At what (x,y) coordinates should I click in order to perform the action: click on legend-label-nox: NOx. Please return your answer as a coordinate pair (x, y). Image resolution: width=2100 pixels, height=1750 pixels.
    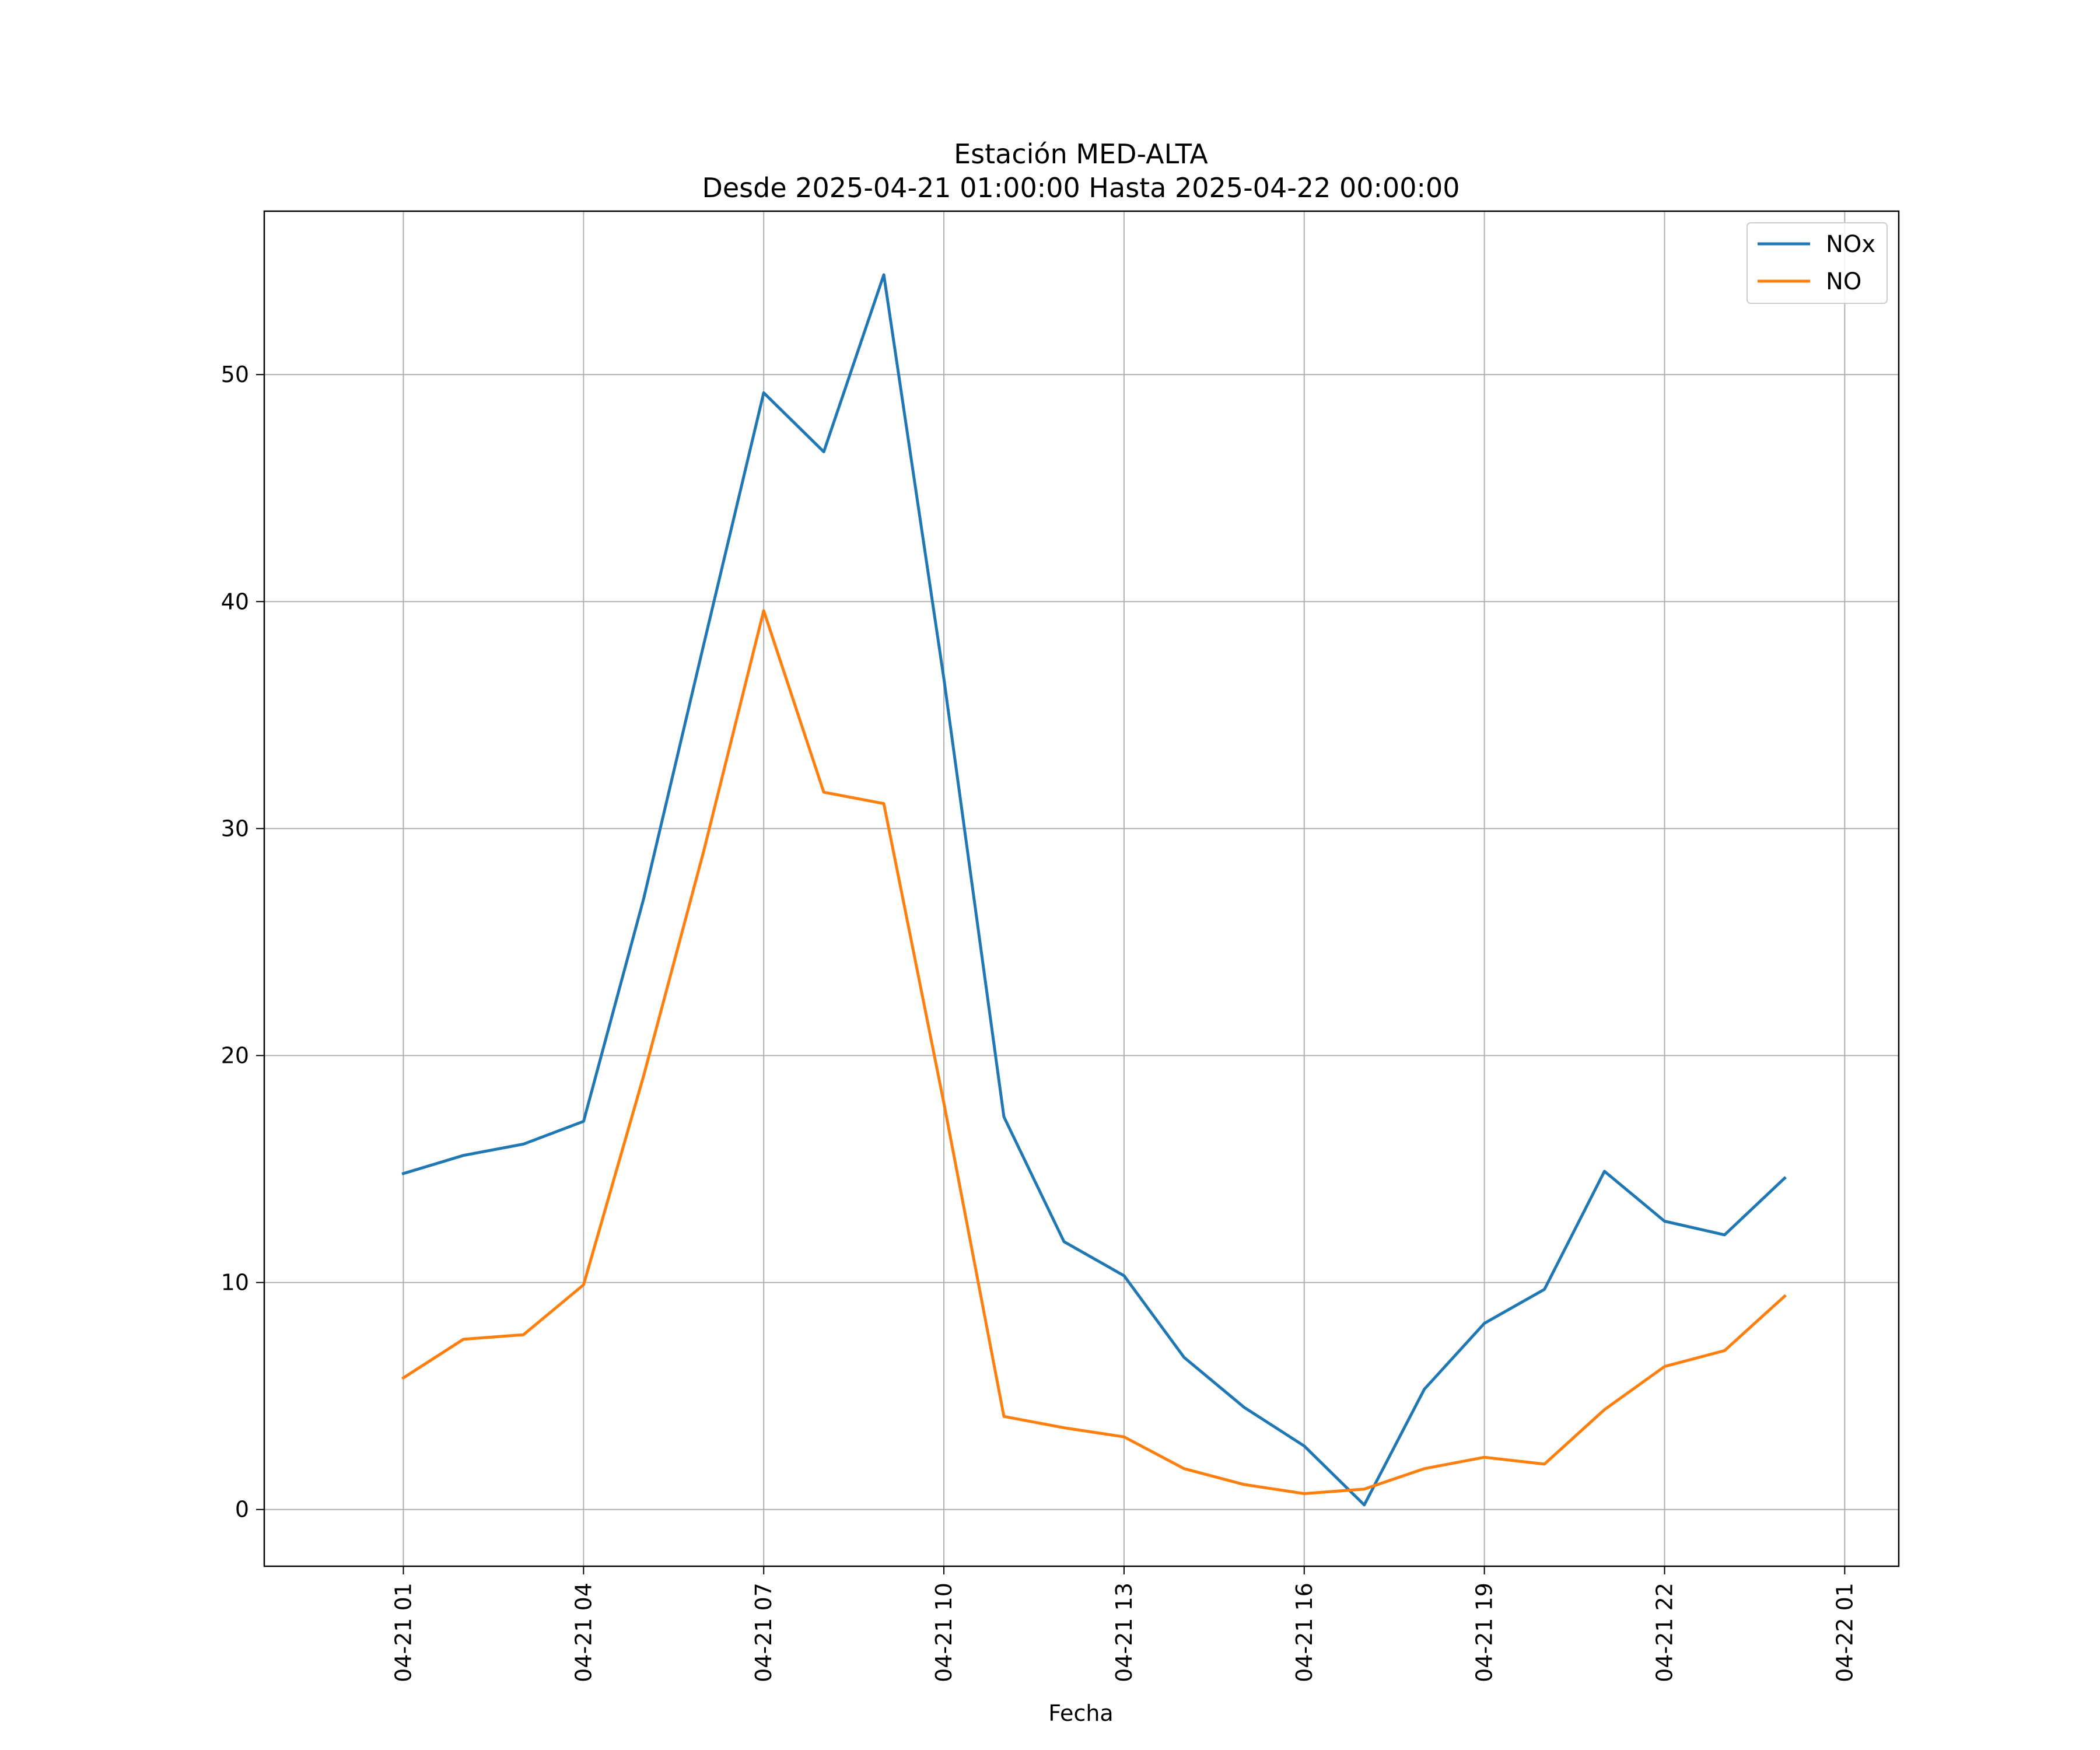
    Looking at the image, I should click on (1850, 244).